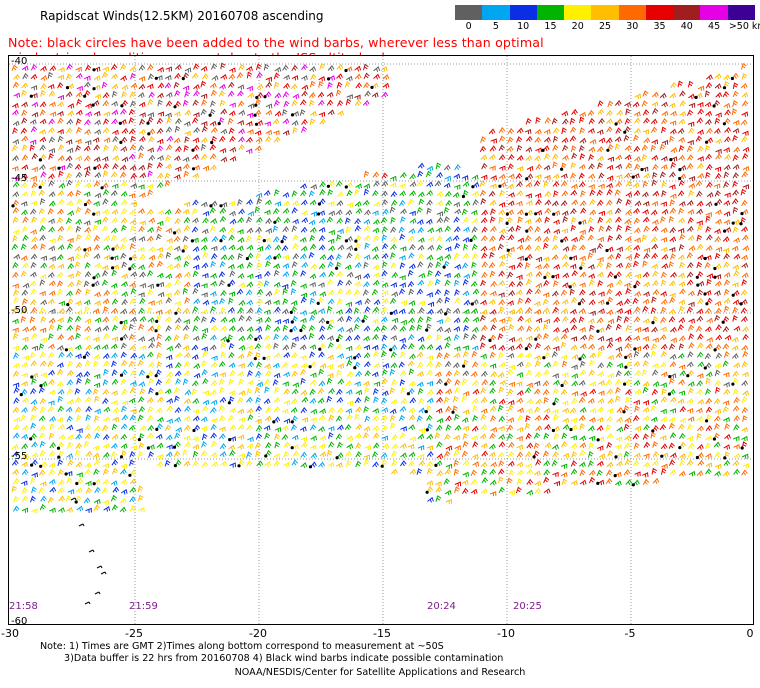  I want to click on time-label-1: 21:59, so click(143, 606).